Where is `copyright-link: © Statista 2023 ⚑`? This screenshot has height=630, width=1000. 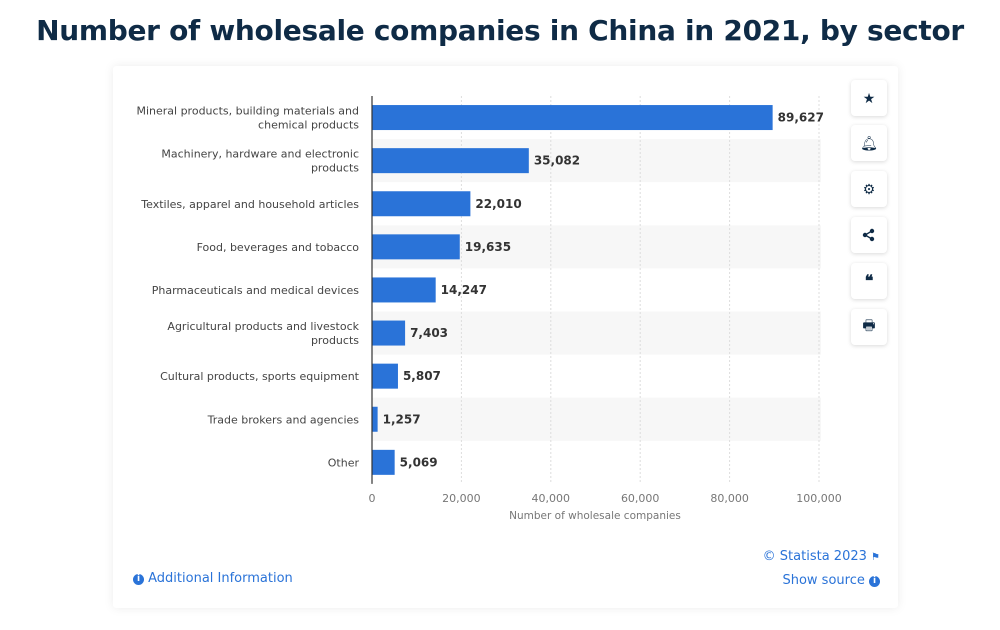 copyright-link: © Statista 2023 ⚑ is located at coordinates (821, 556).